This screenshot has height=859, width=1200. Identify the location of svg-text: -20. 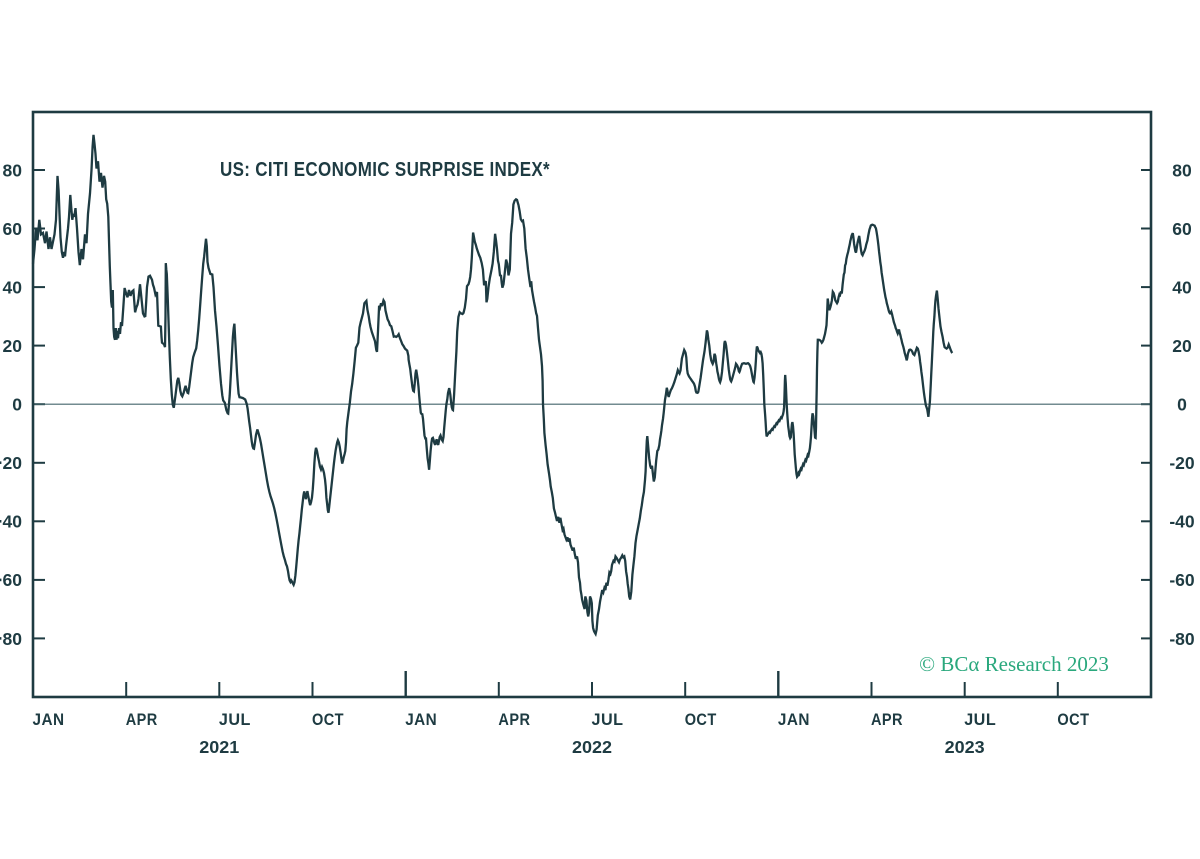
(1182, 463).